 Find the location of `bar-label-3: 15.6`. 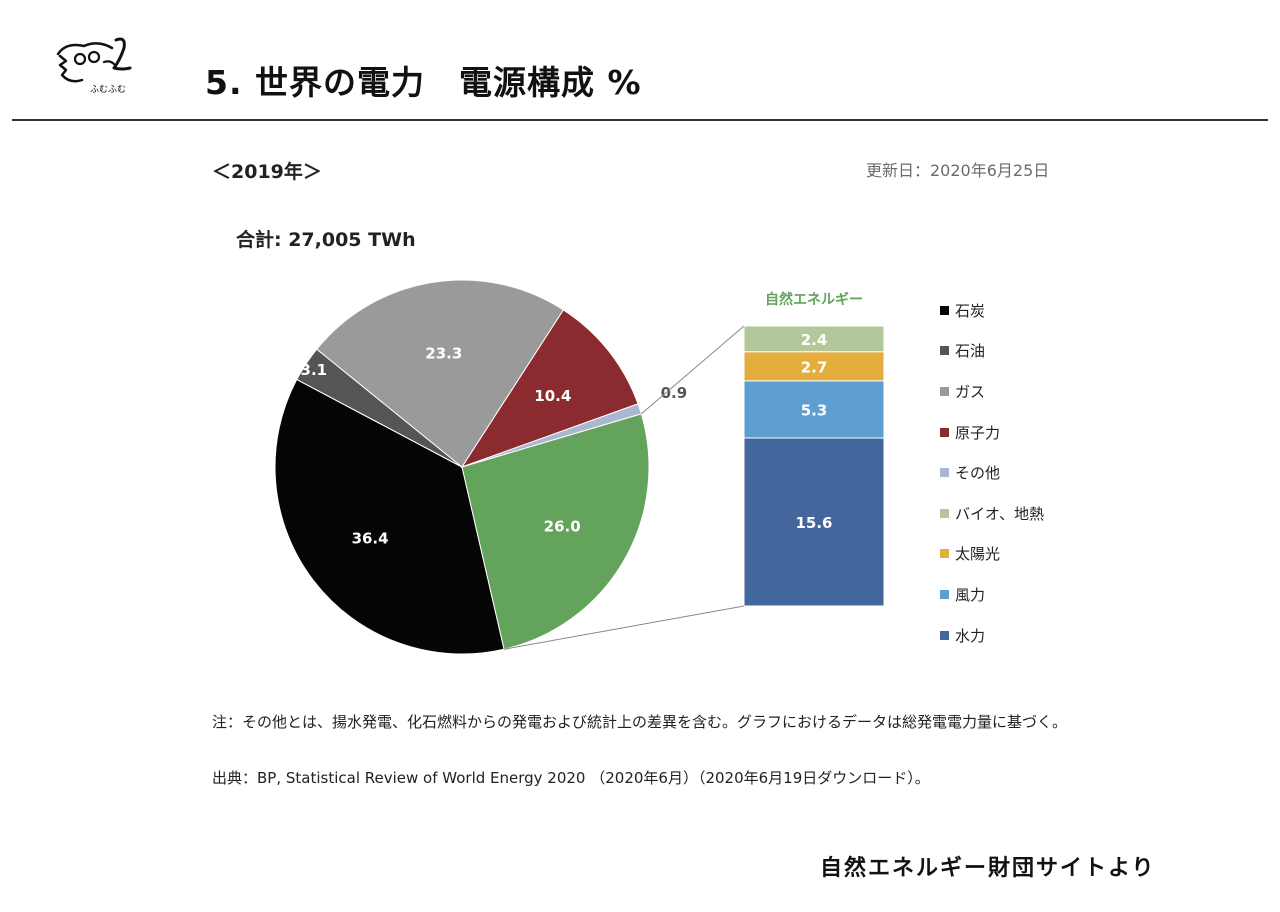

bar-label-3: 15.6 is located at coordinates (813, 523).